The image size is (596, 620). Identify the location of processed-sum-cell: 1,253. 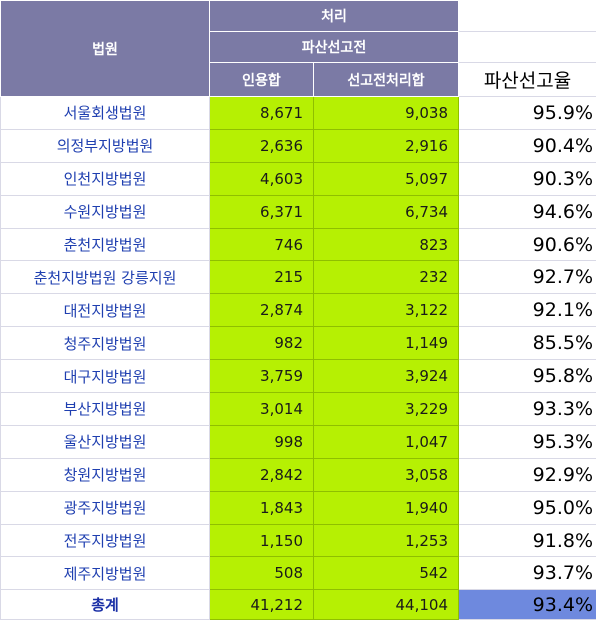
(386, 540).